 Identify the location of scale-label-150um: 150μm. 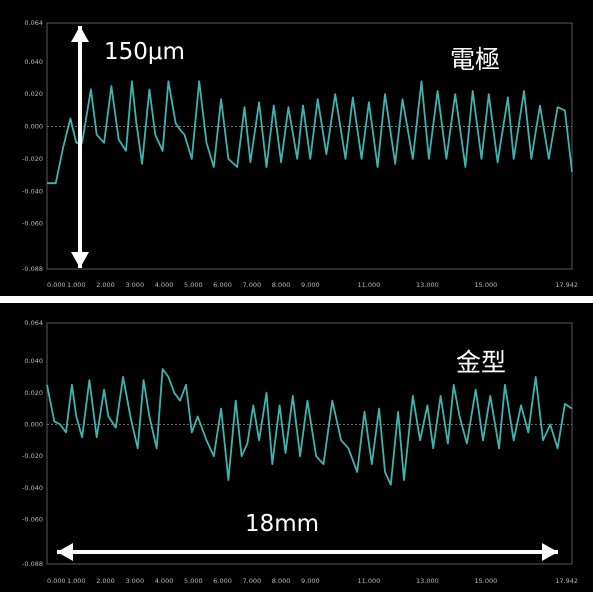
(144, 52).